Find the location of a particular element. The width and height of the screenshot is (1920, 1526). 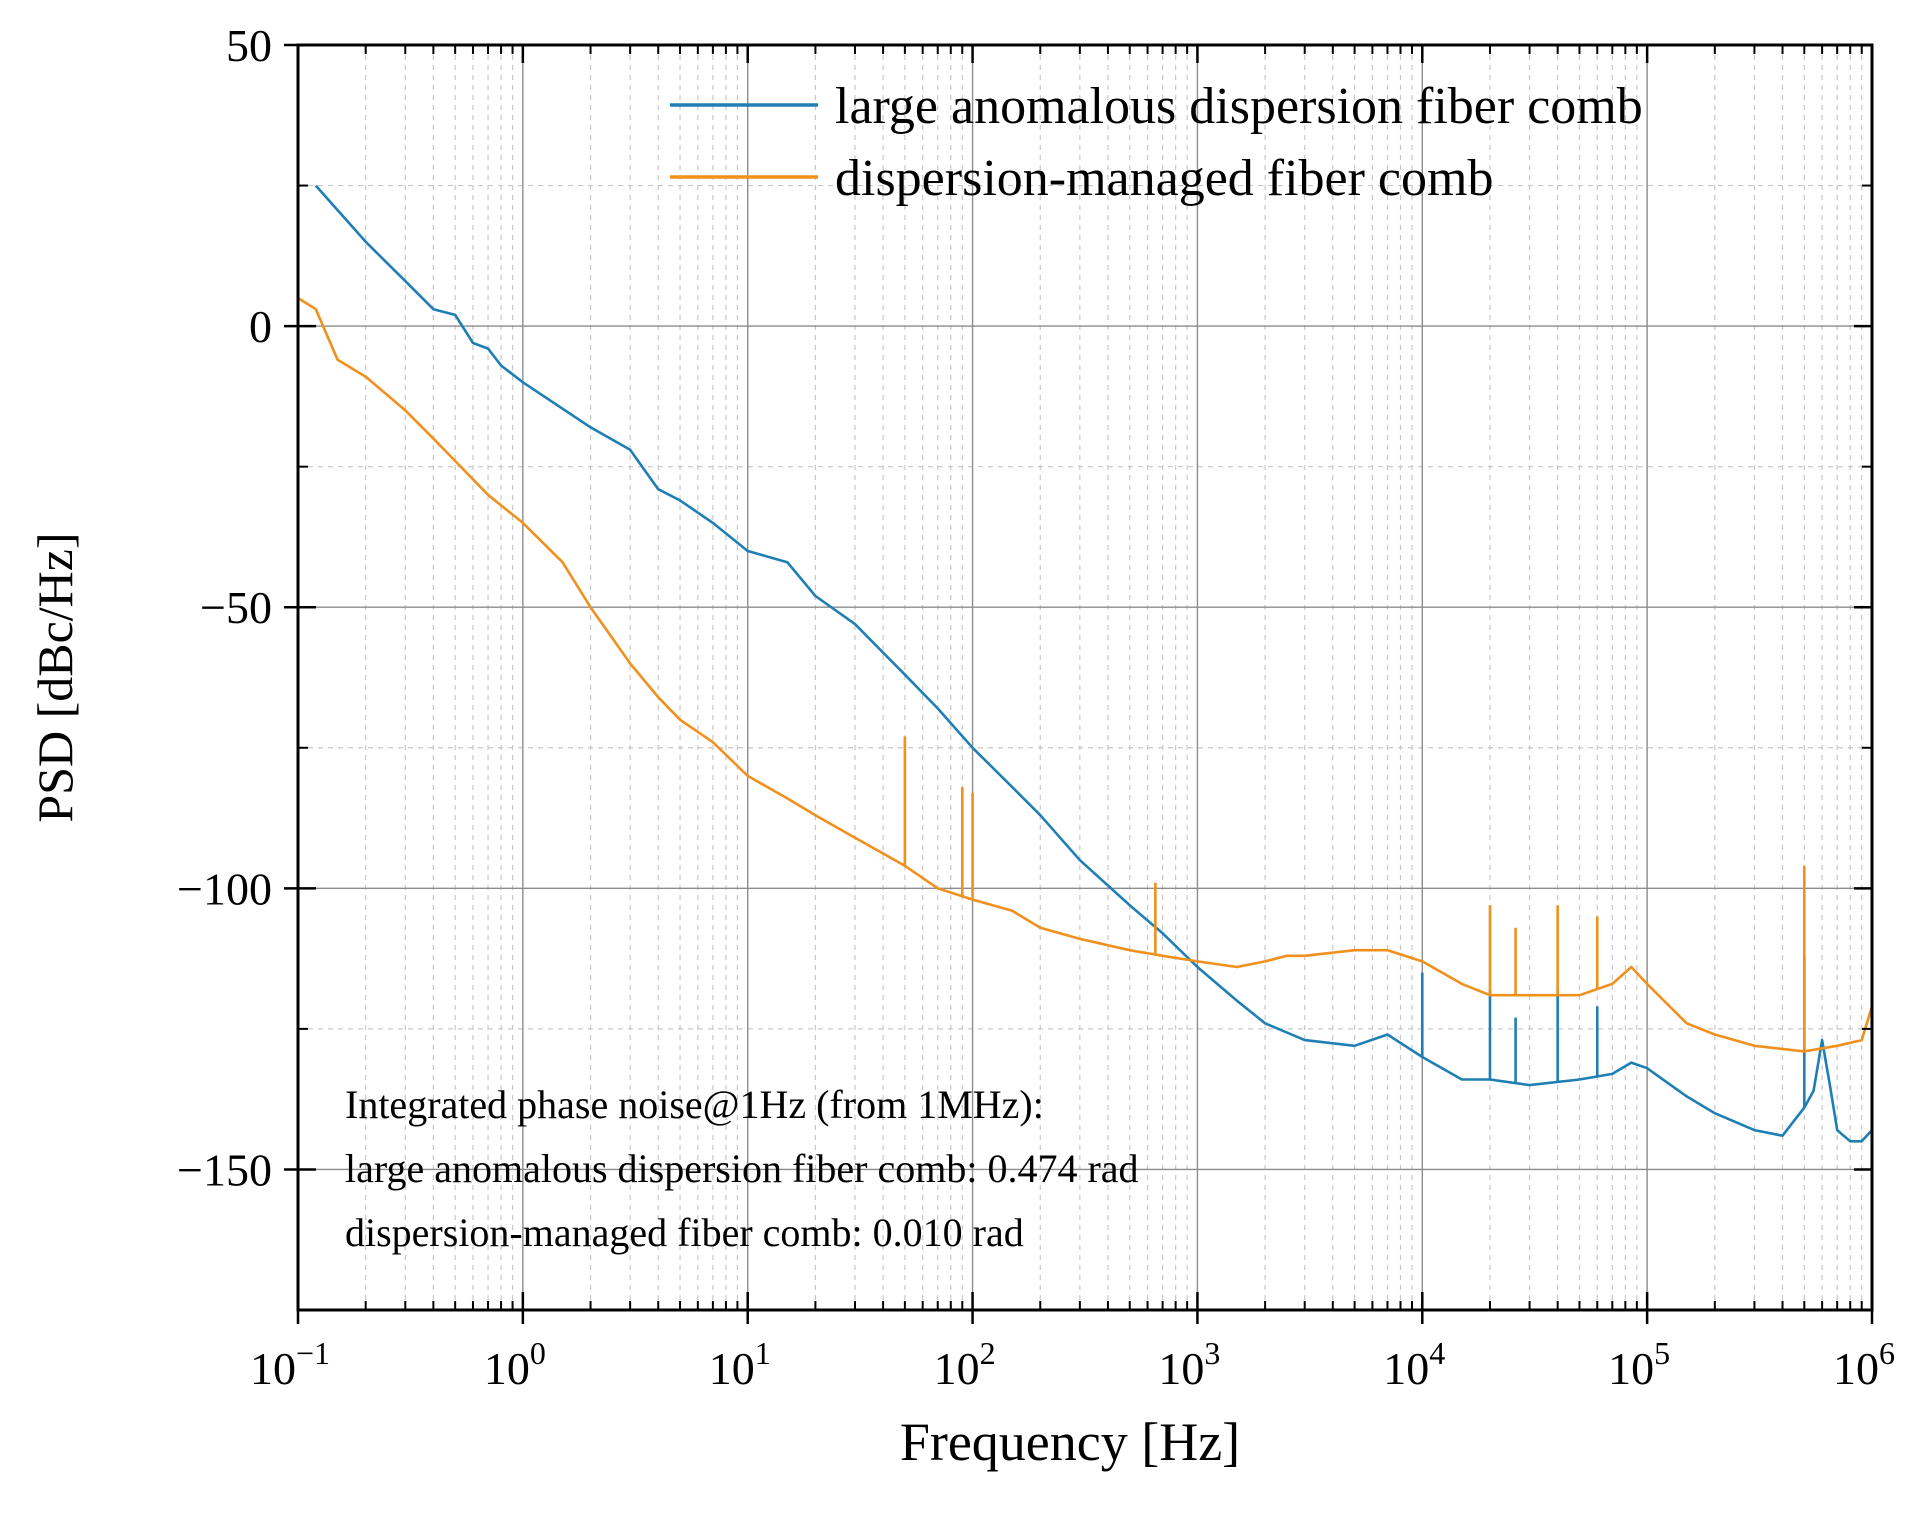

legend-label-dispersion-managed: dispersion-managed fiber comb is located at coordinates (1164, 178).